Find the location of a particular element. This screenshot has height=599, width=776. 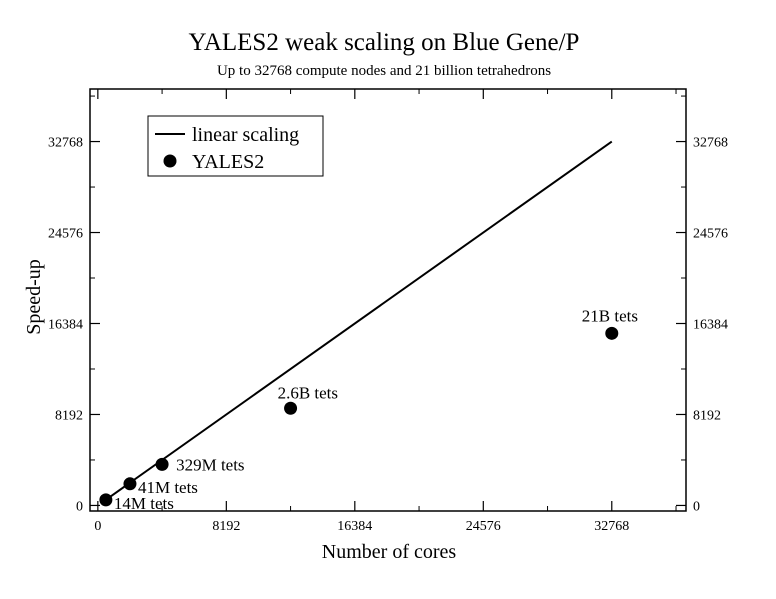

y-tick-label-right: 32768 is located at coordinates (710, 143).